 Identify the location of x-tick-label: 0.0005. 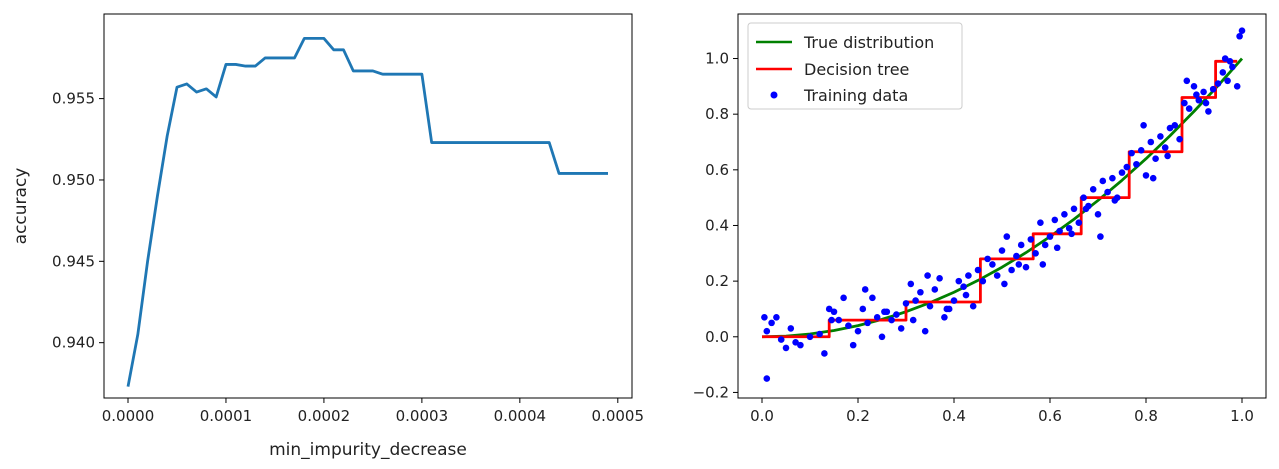
(618, 416).